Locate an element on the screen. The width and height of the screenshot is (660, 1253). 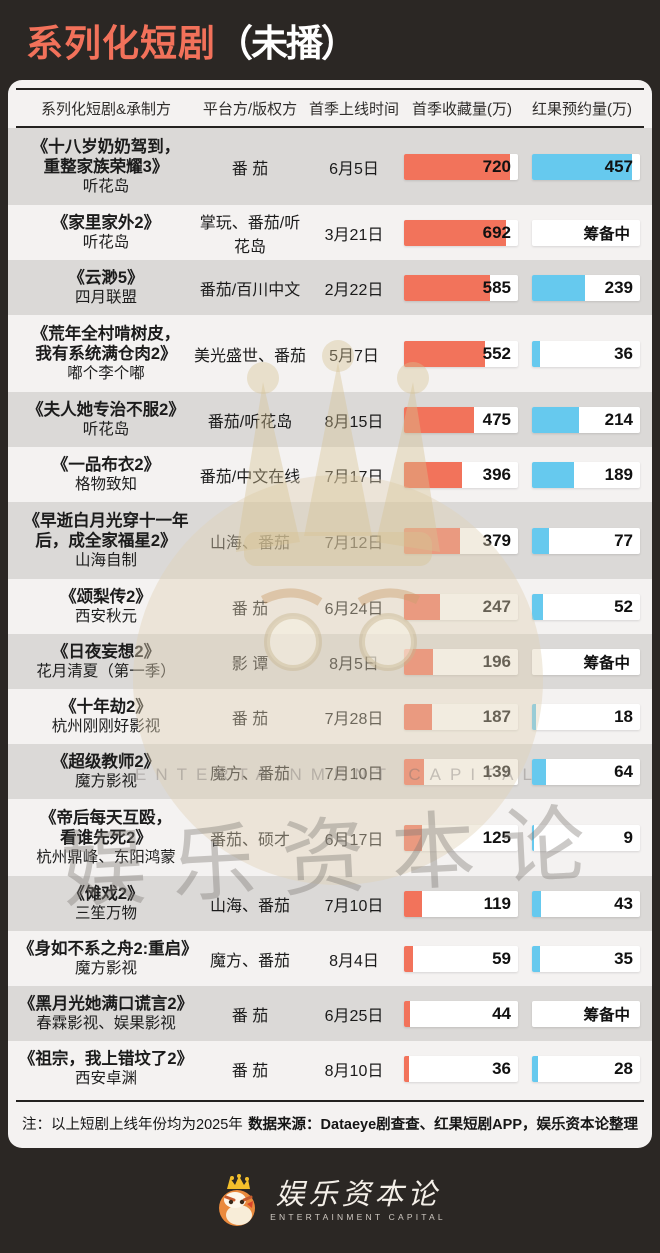
brand-mascot-icon is located at coordinates (237, 1199).